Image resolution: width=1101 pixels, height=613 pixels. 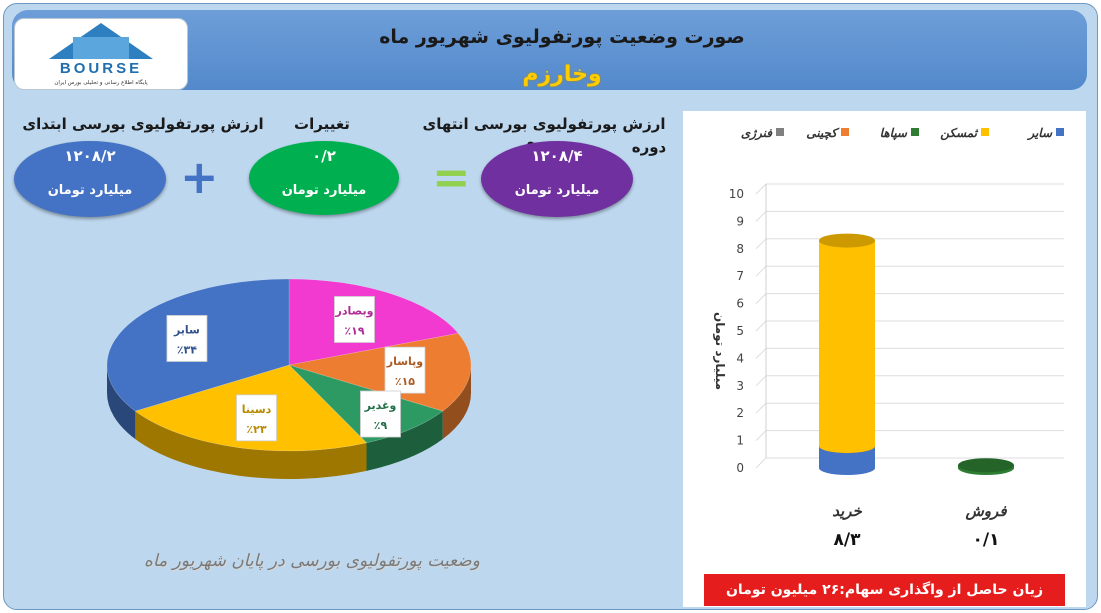 What do you see at coordinates (1039, 133) in the screenshot?
I see `legend-label: سایر` at bounding box center [1039, 133].